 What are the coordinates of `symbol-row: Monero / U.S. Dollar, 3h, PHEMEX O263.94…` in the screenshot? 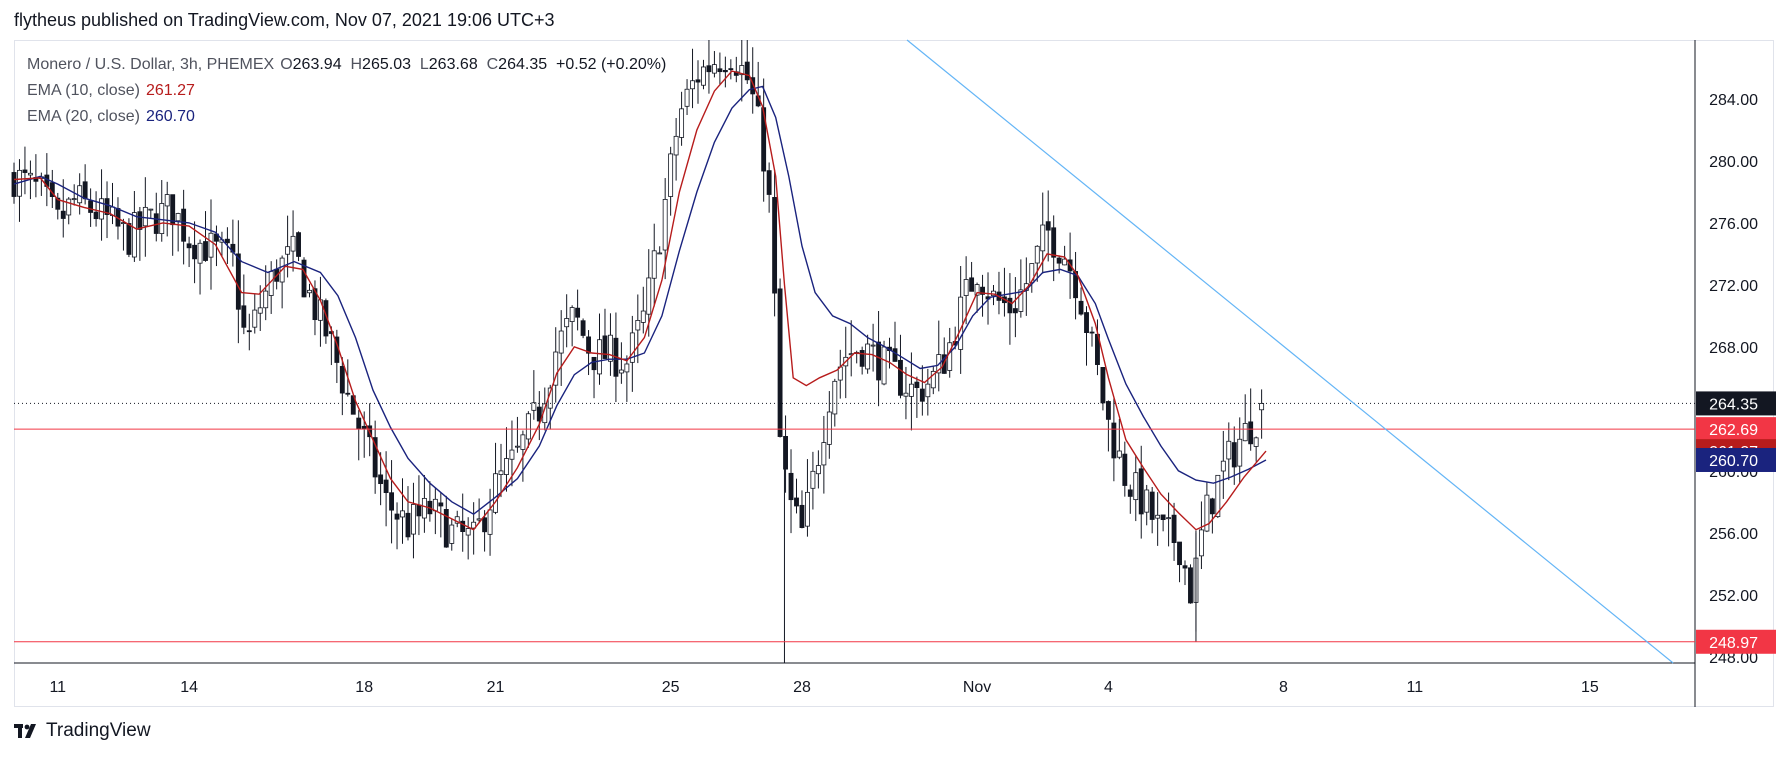 It's located at (346, 65).